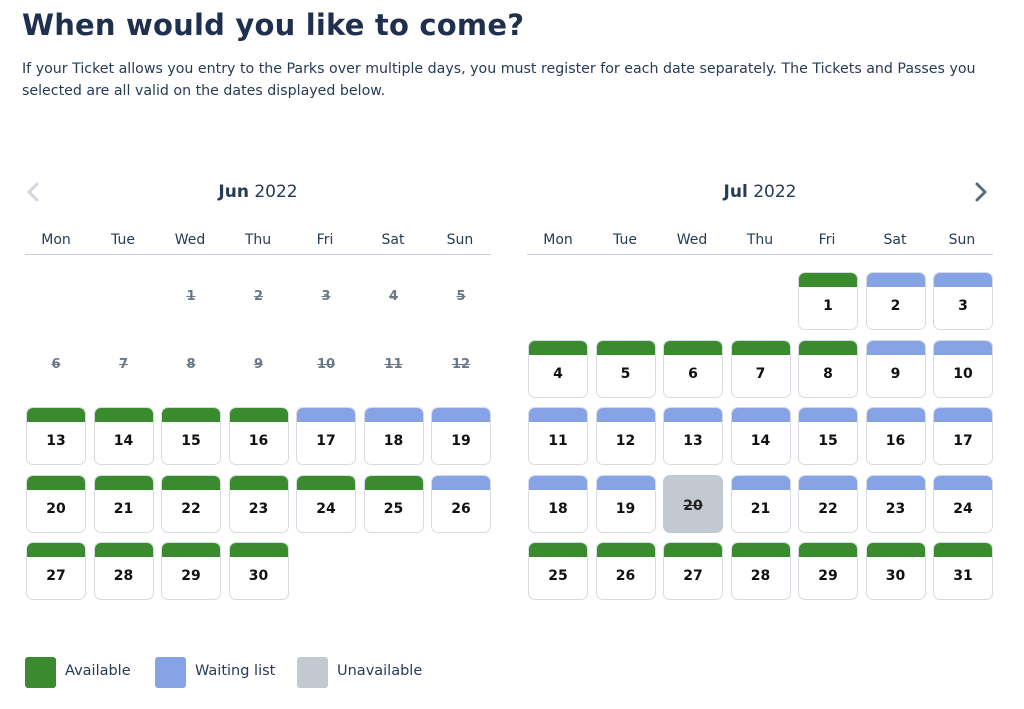 This screenshot has height=709, width=1024. What do you see at coordinates (625, 571) in the screenshot?
I see `day-available: 26` at bounding box center [625, 571].